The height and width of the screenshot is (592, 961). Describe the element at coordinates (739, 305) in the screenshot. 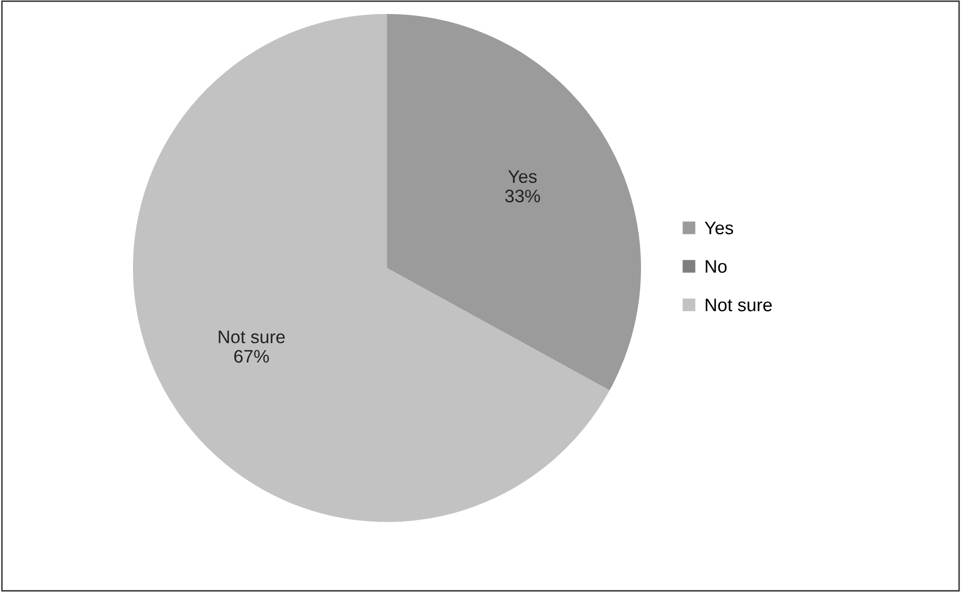

I see `legend-label: Not sure` at that location.